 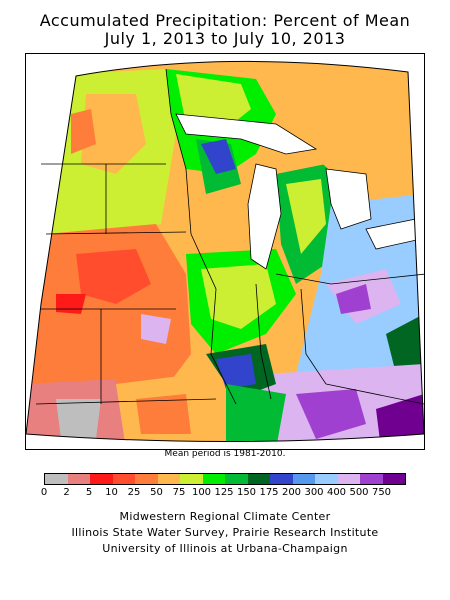 I want to click on legend-tick-label: 500, so click(x=359, y=492).